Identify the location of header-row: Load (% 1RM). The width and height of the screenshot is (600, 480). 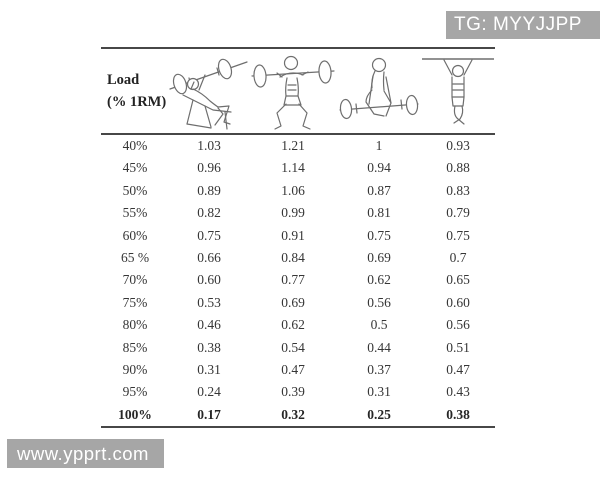
(298, 91).